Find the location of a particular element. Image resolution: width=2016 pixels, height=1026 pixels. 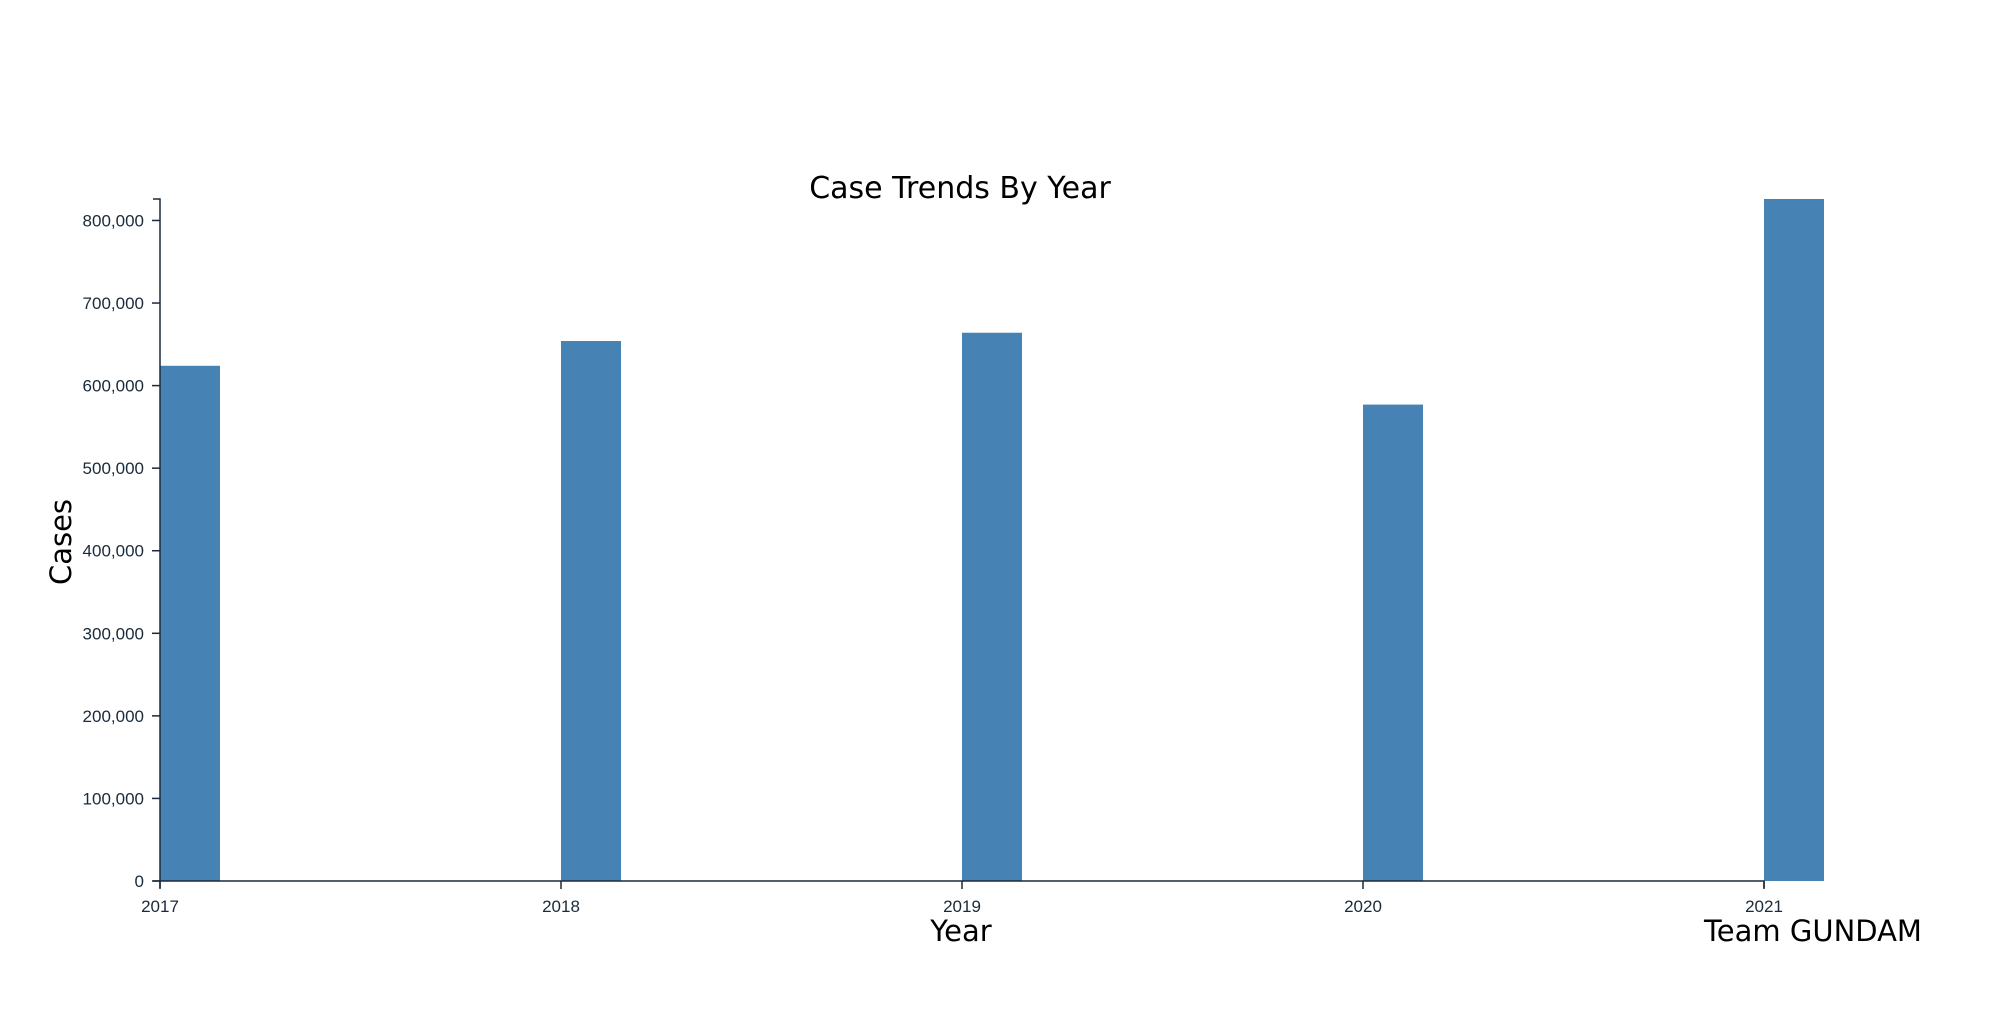

x-axis-label: Year is located at coordinates (960, 931).